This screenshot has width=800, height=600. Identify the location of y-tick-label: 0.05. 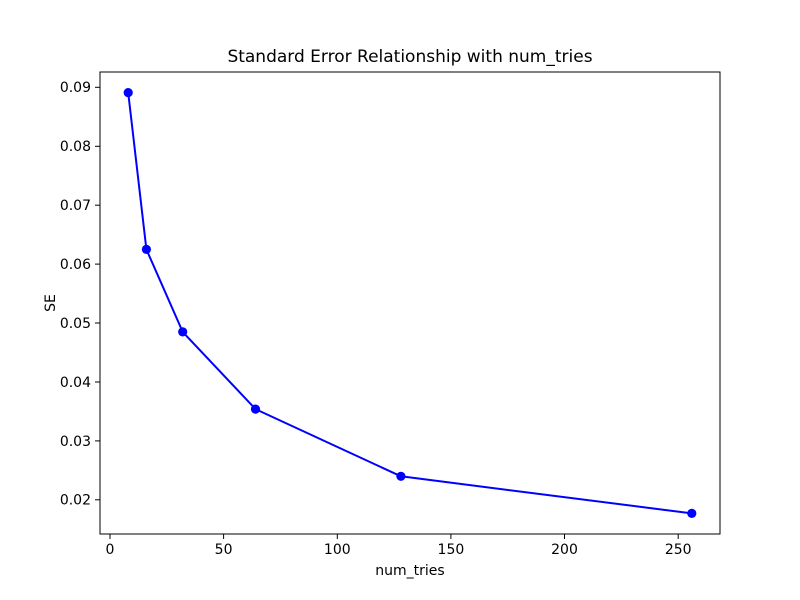
(75, 324).